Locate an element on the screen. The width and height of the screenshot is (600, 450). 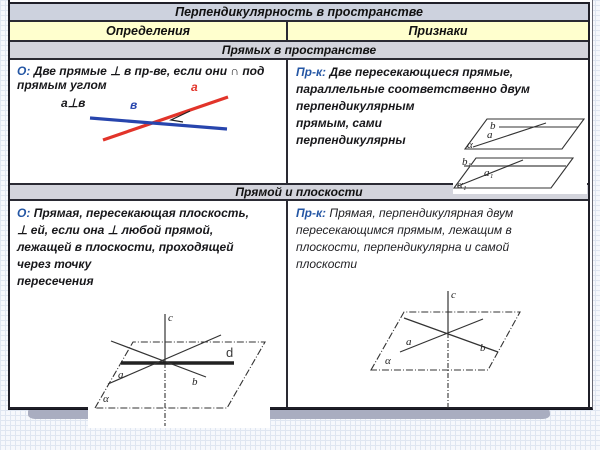
definitions-label: Определения is located at coordinates (148, 31).